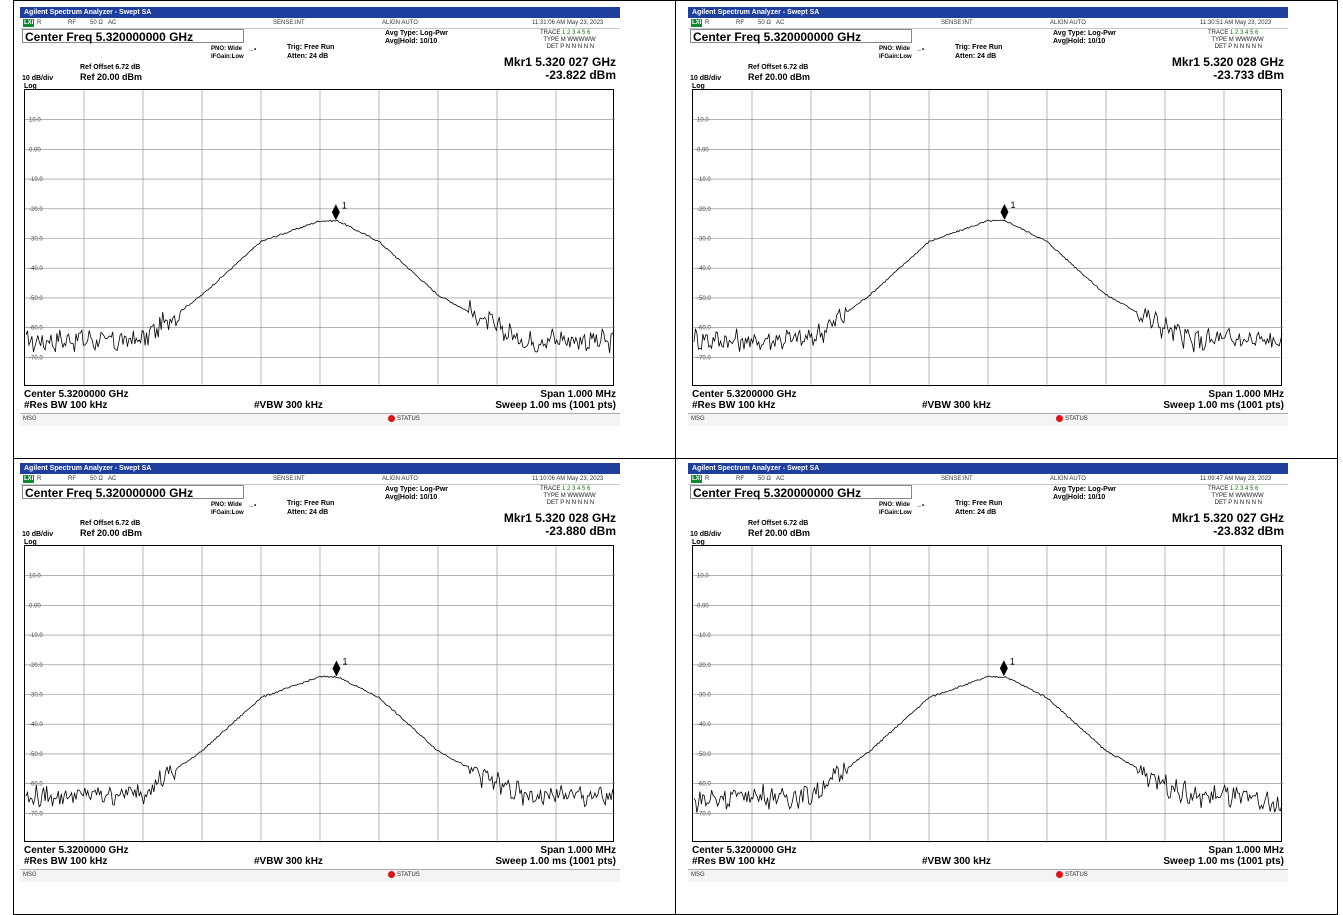  Describe the element at coordinates (1227, 518) in the screenshot. I see `marker-freq: Mkr1 5.320 027 GHz` at that location.